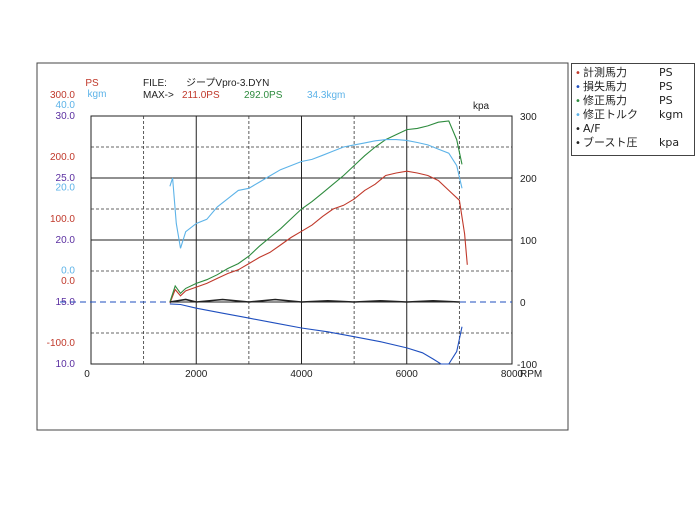 The width and height of the screenshot is (699, 507). I want to click on kpa-tick-label: 300, so click(528, 117).